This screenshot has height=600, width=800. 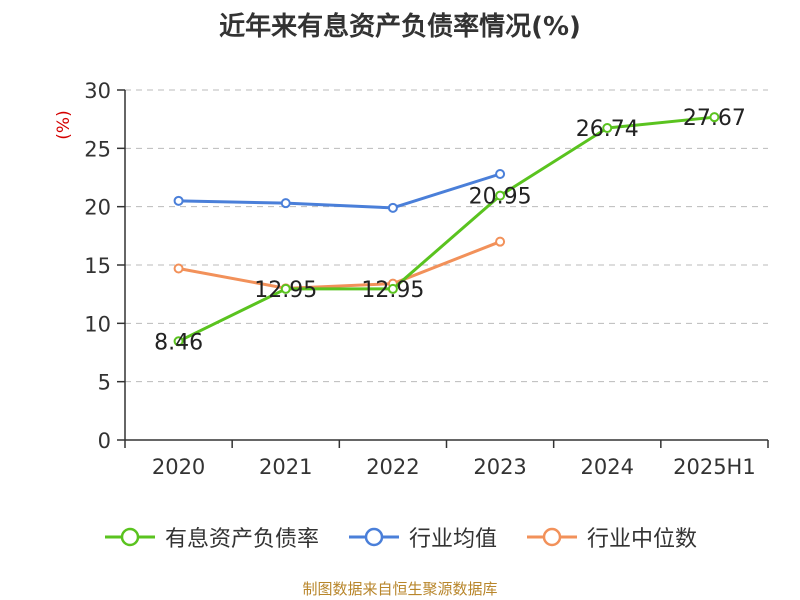 I want to click on legend-item: 有息资产负债率, so click(x=211, y=537).